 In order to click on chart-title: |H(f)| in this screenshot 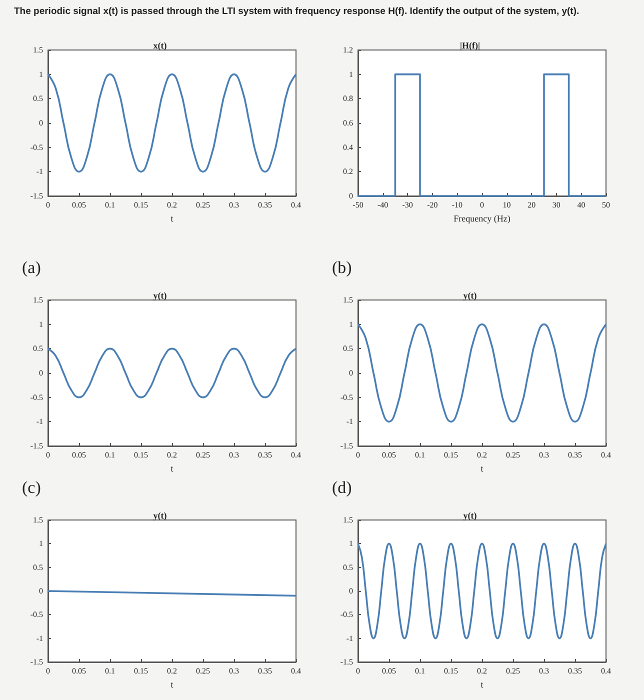, I will do `click(470, 45)`.